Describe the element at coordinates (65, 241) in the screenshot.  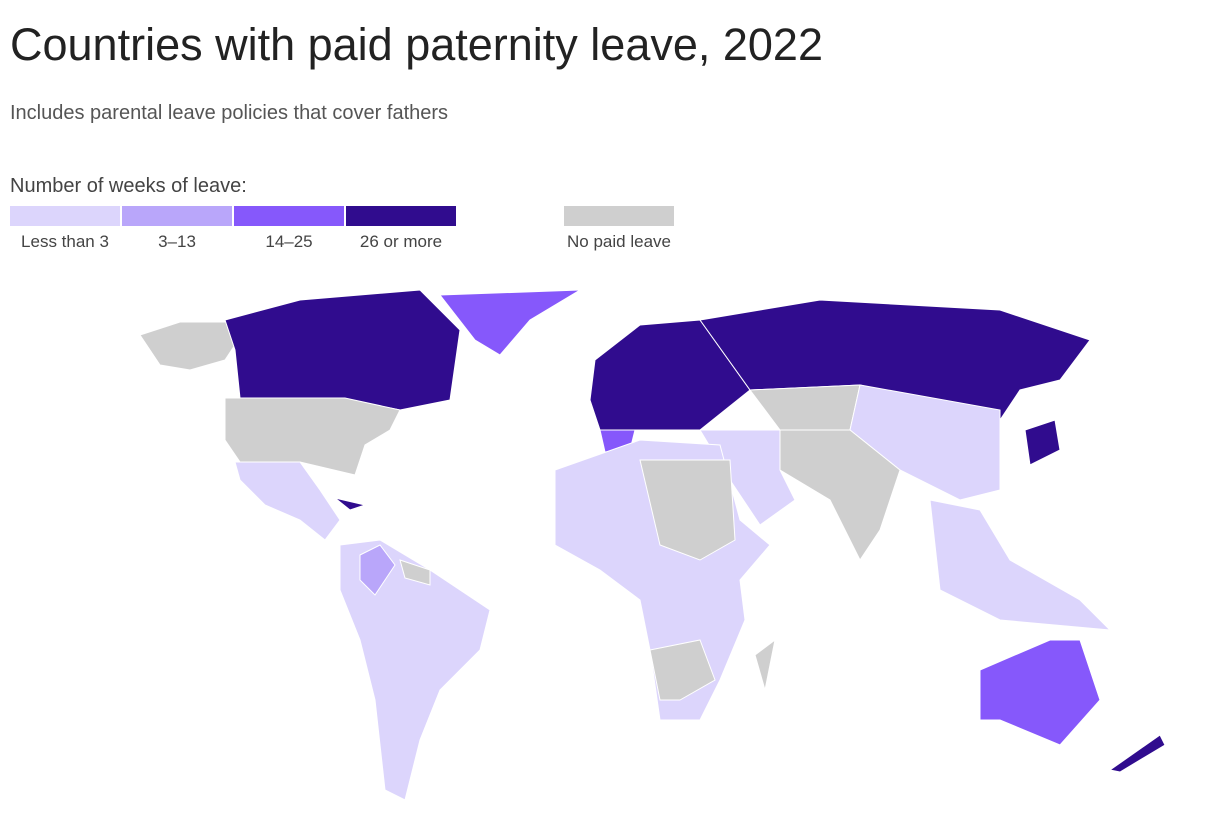
I see `legend-label: Less than 3` at that location.